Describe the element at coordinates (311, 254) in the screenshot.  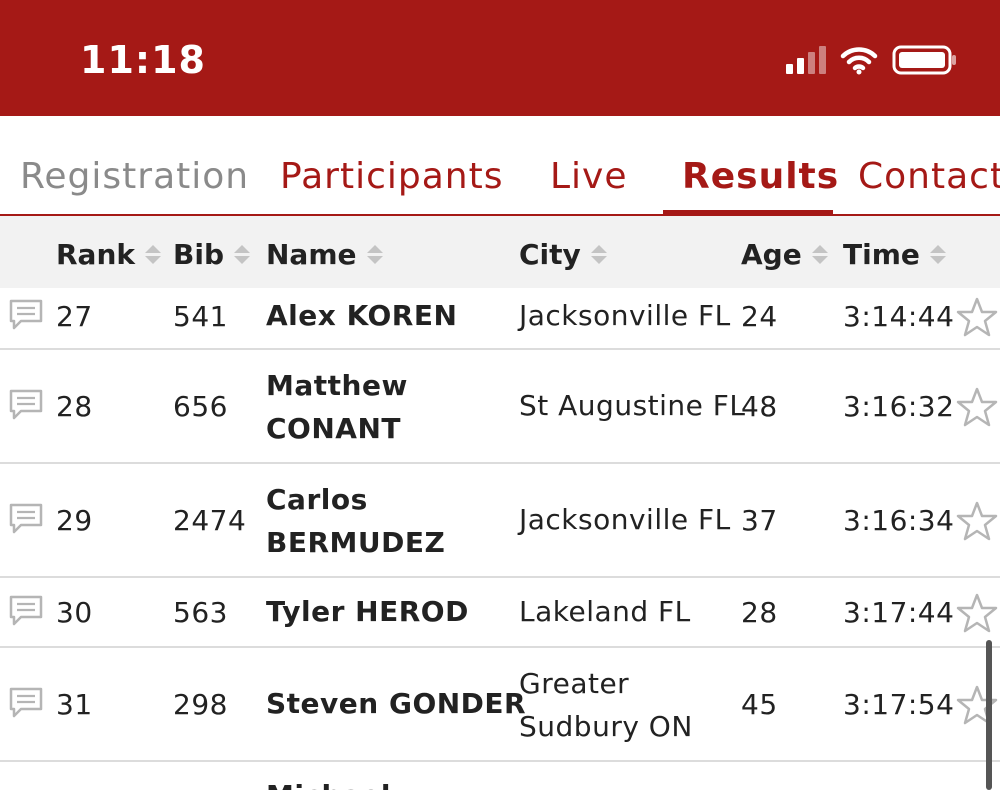
I see `column-header-label: Name` at that location.